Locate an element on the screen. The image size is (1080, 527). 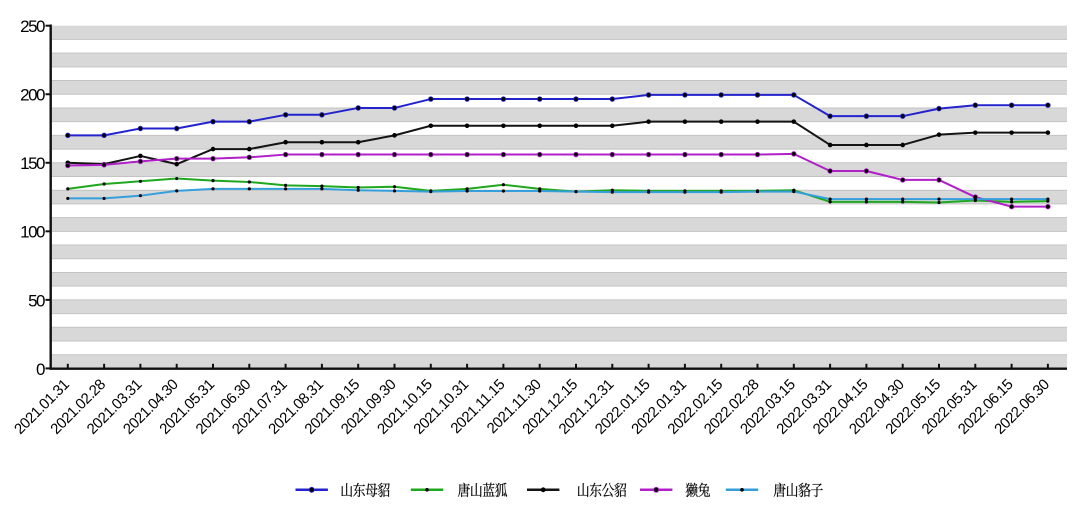
svg-text: 250 is located at coordinates (32, 26).